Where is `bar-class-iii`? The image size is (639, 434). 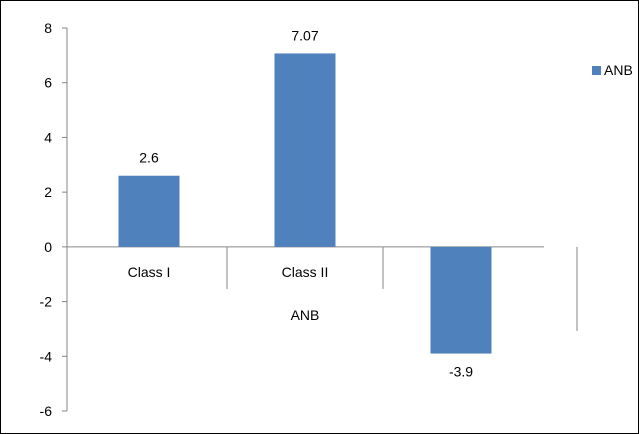
bar-class-iii is located at coordinates (461, 300).